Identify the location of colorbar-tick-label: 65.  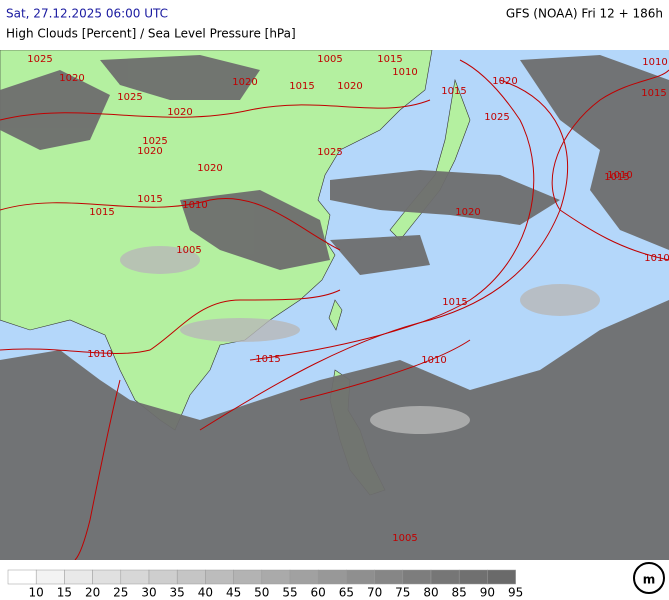
(346, 593).